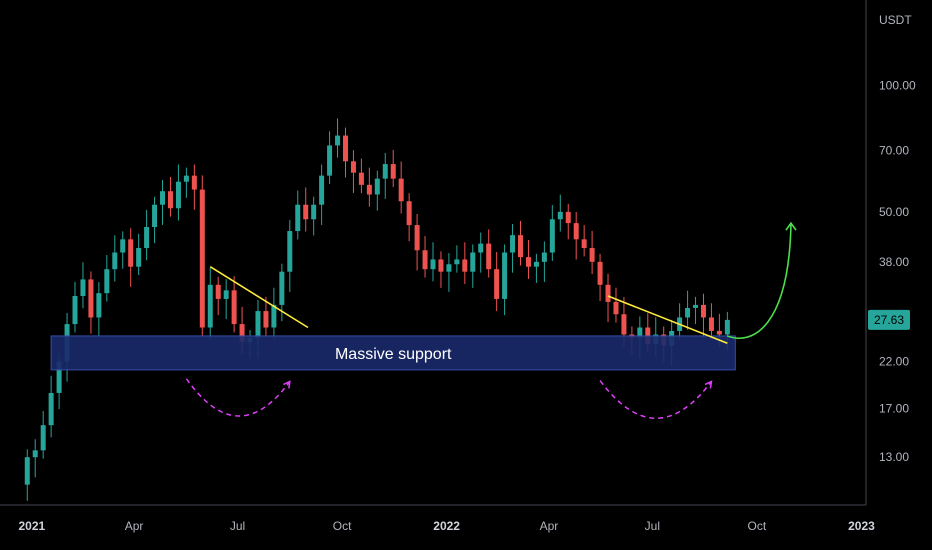 This screenshot has width=932, height=550. Describe the element at coordinates (894, 457) in the screenshot. I see `price-tick-label: 13.00` at that location.